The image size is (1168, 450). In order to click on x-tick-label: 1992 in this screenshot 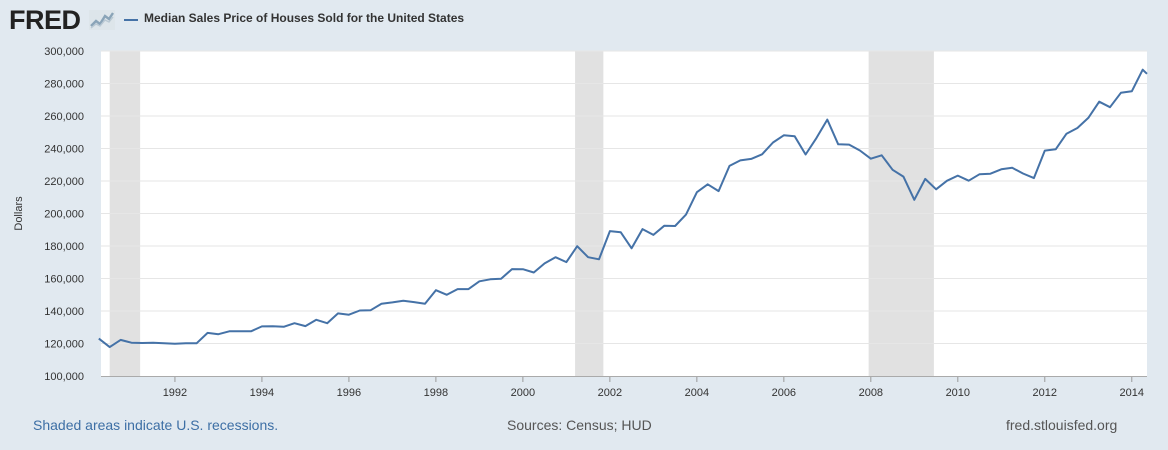, I will do `click(175, 393)`.